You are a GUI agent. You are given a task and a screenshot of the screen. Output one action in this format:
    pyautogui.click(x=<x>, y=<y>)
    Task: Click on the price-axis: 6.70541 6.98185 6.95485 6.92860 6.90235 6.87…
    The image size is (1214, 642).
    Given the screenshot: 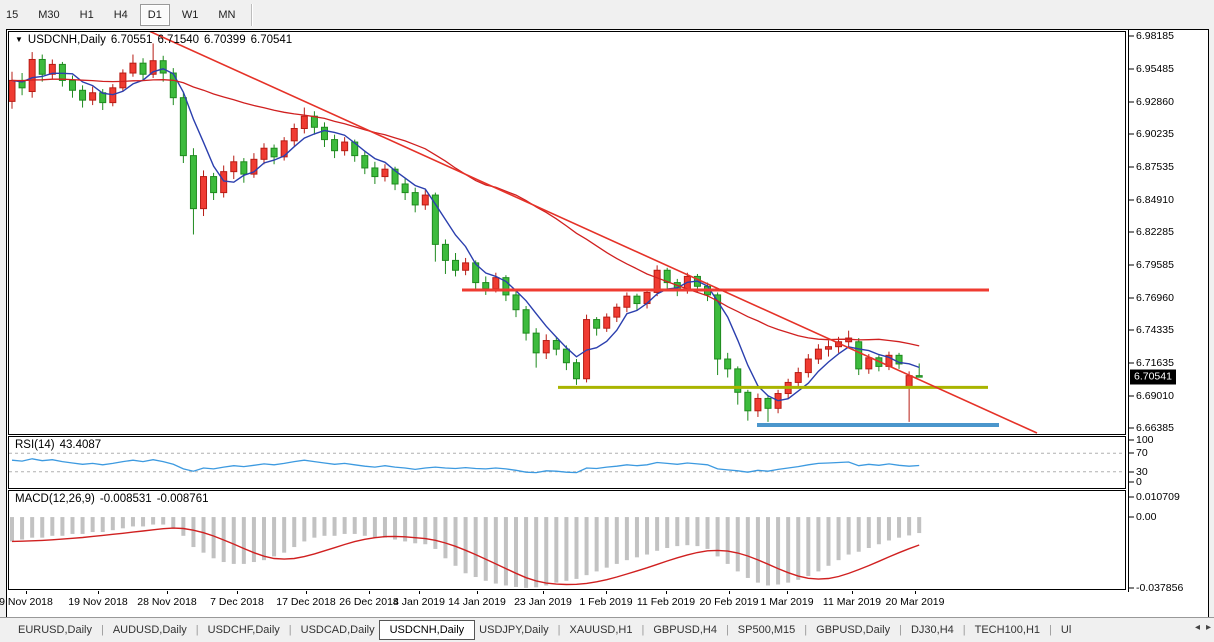 What is the action you would take?
    pyautogui.click(x=1168, y=312)
    